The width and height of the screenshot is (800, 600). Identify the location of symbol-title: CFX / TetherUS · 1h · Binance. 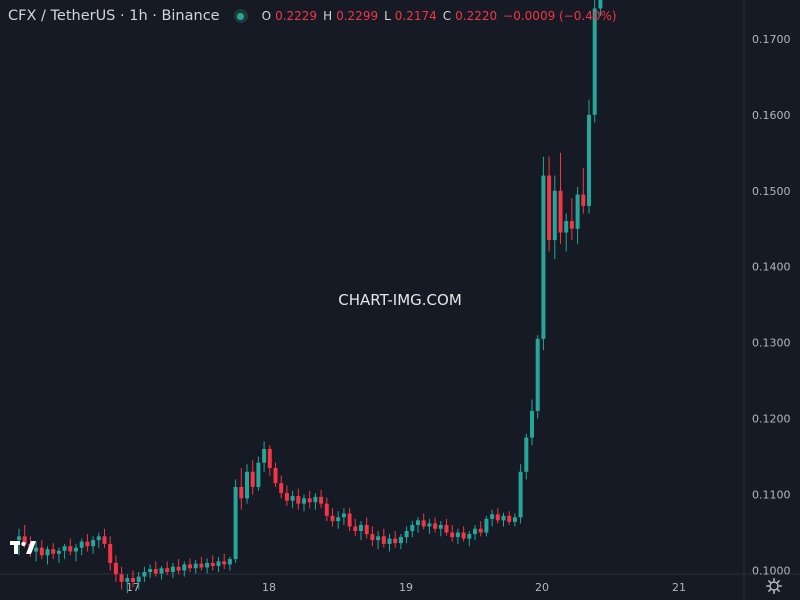
(114, 16).